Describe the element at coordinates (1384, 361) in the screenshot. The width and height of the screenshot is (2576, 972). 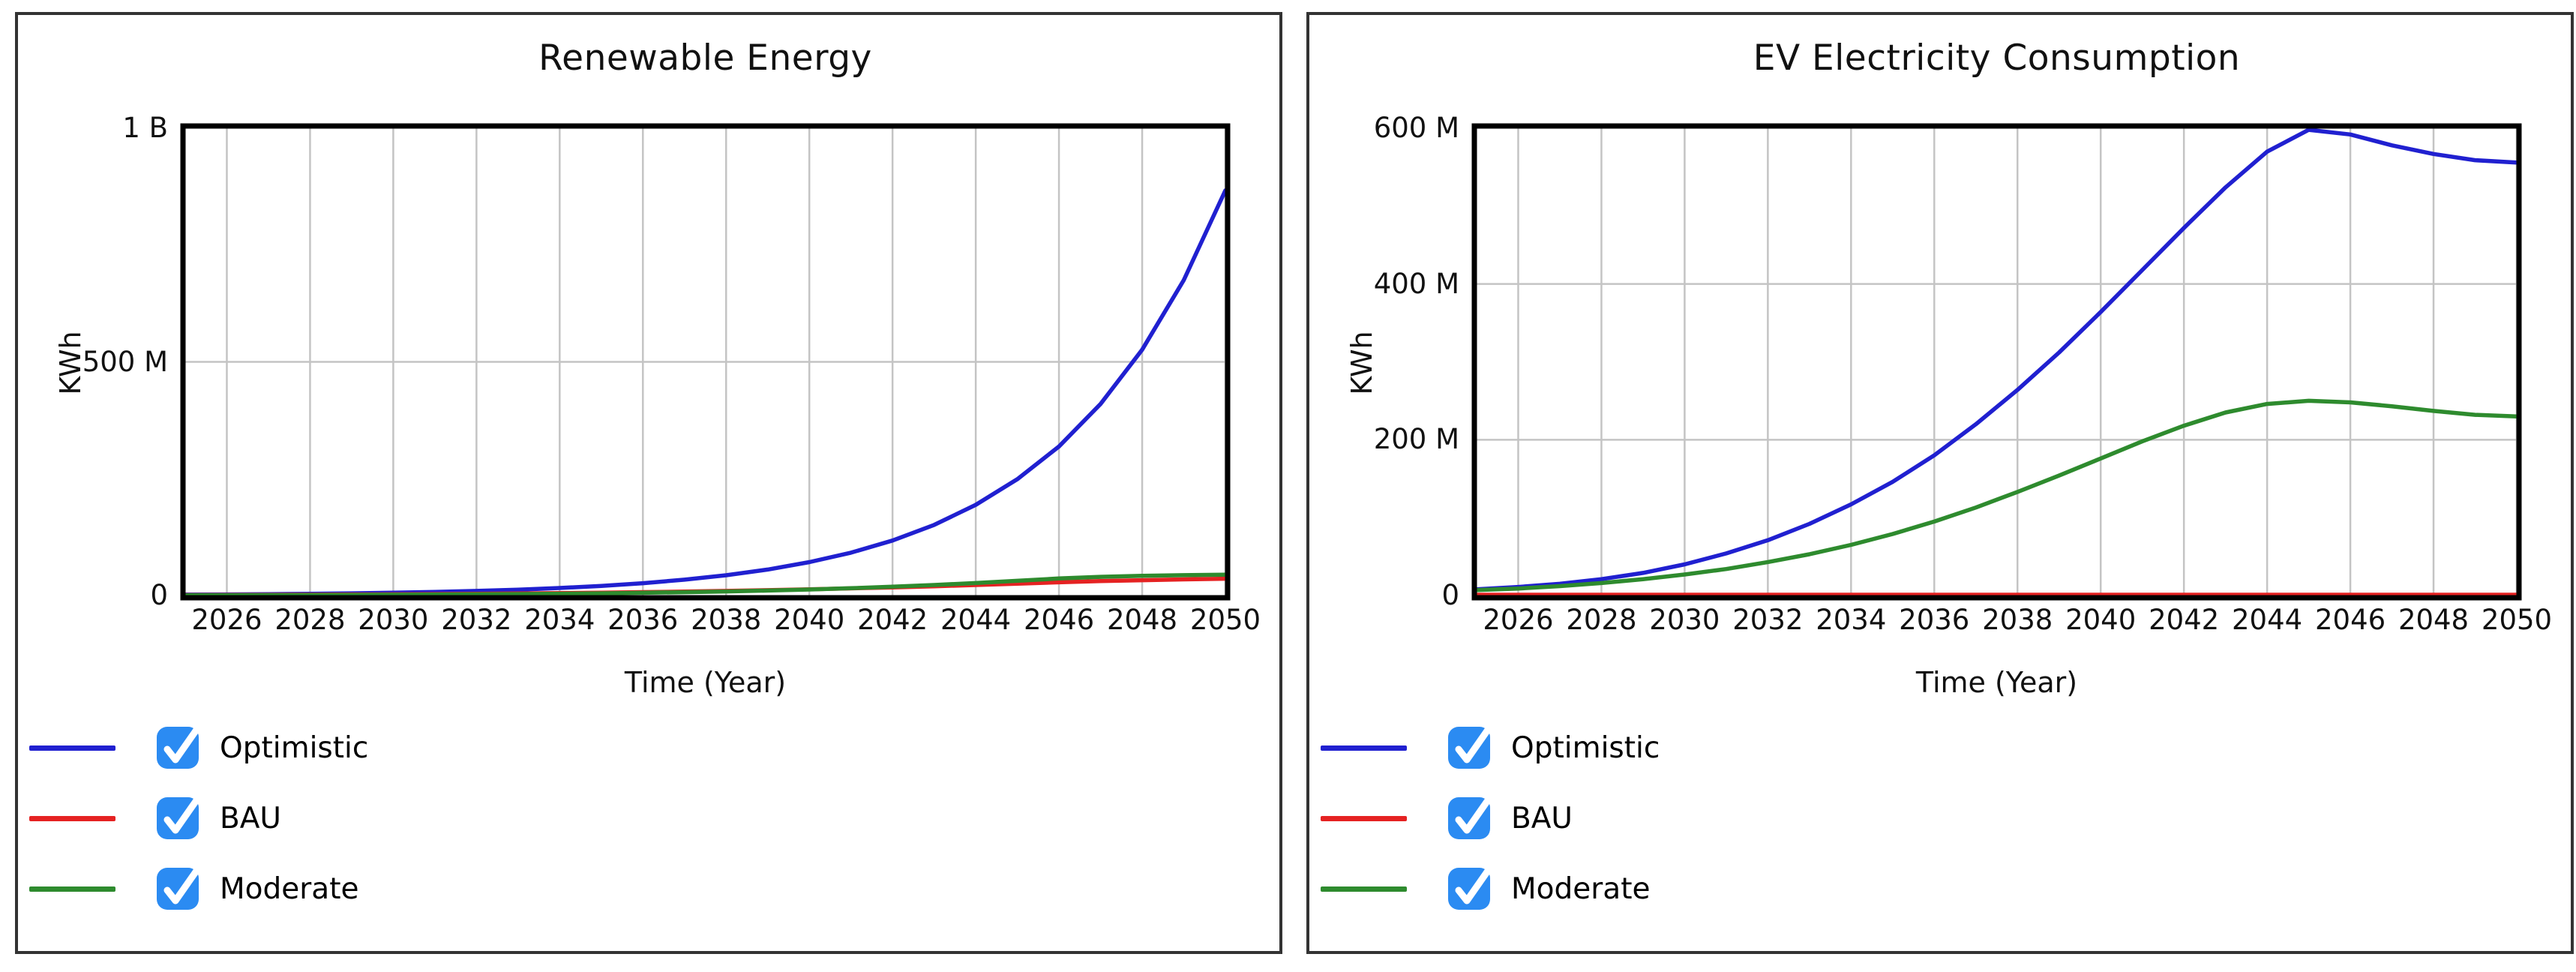
I see `y-axis-ticks: 0 200 M 400 M 600 M` at that location.